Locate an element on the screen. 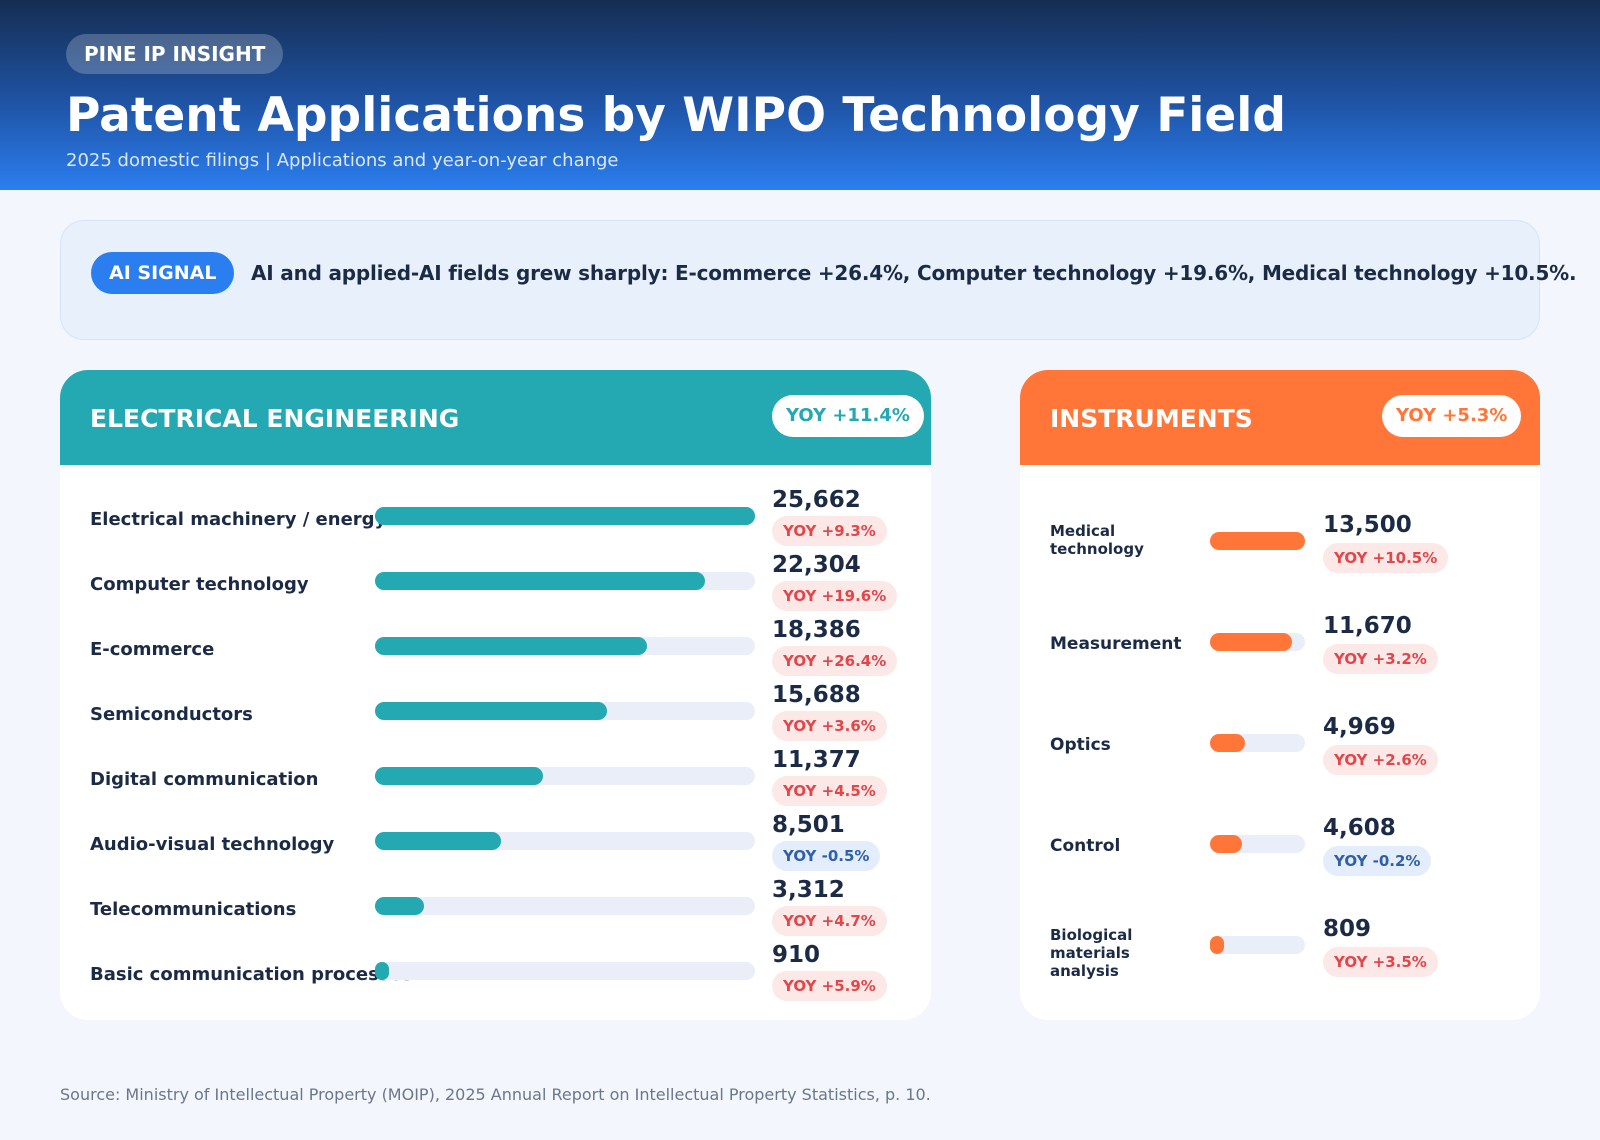 This screenshot has width=1600, height=1140. yoy-change-badge: YOY +10.5% is located at coordinates (1386, 558).